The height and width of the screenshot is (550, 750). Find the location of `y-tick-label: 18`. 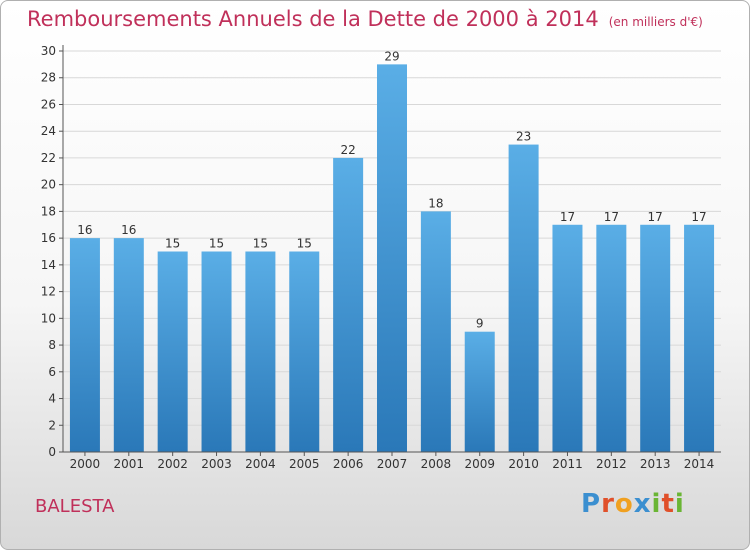

y-tick-label: 18 is located at coordinates (48, 211).